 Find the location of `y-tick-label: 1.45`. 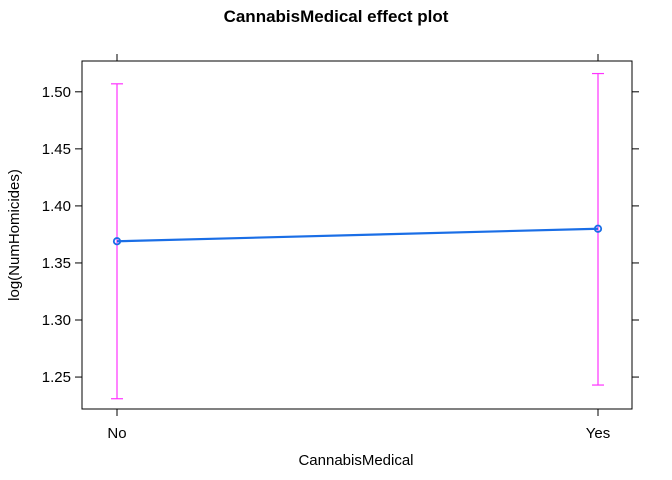

y-tick-label: 1.45 is located at coordinates (56, 149).